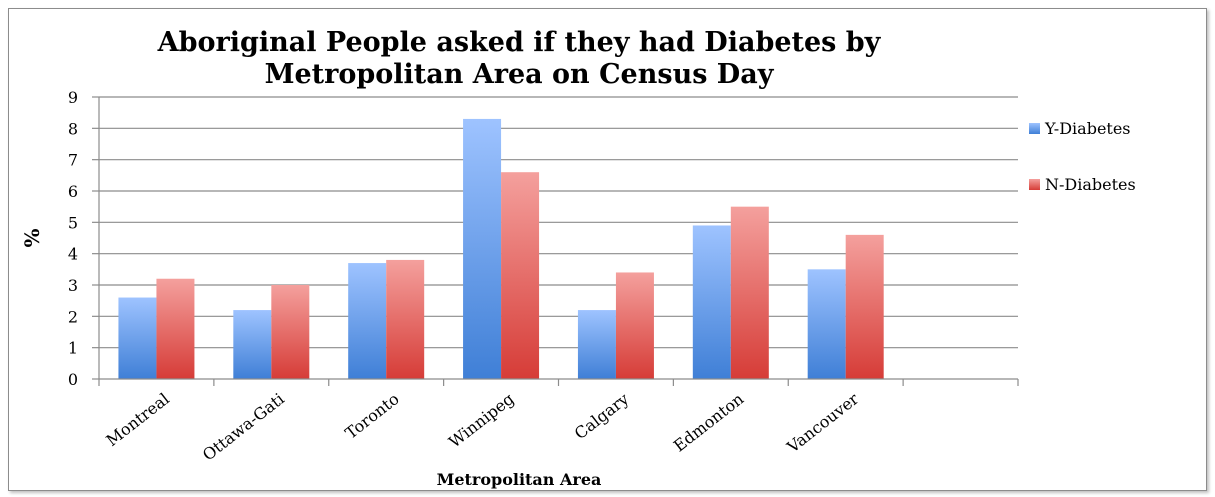 Image resolution: width=1215 pixels, height=497 pixels. Describe the element at coordinates (634, 325) in the screenshot. I see `bar-n-diabetes-calgary` at that location.